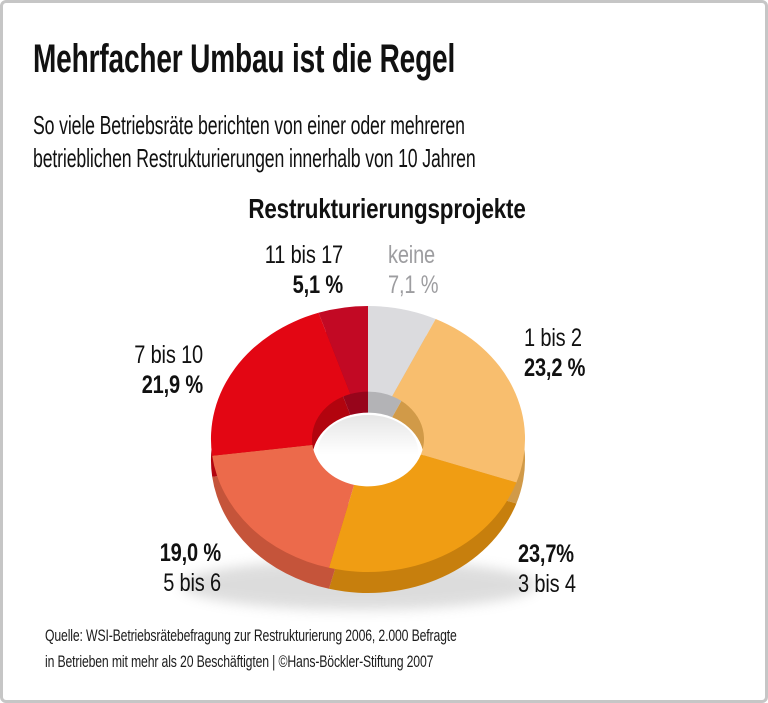 The height and width of the screenshot is (703, 768). What do you see at coordinates (413, 285) in the screenshot?
I see `segment-value: 7,1 %` at bounding box center [413, 285].